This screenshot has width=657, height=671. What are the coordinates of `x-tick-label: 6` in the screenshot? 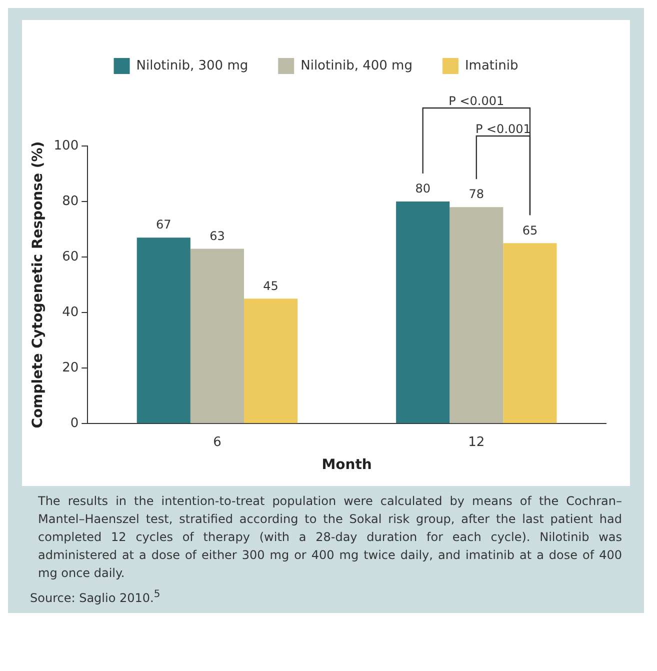 It's located at (217, 442).